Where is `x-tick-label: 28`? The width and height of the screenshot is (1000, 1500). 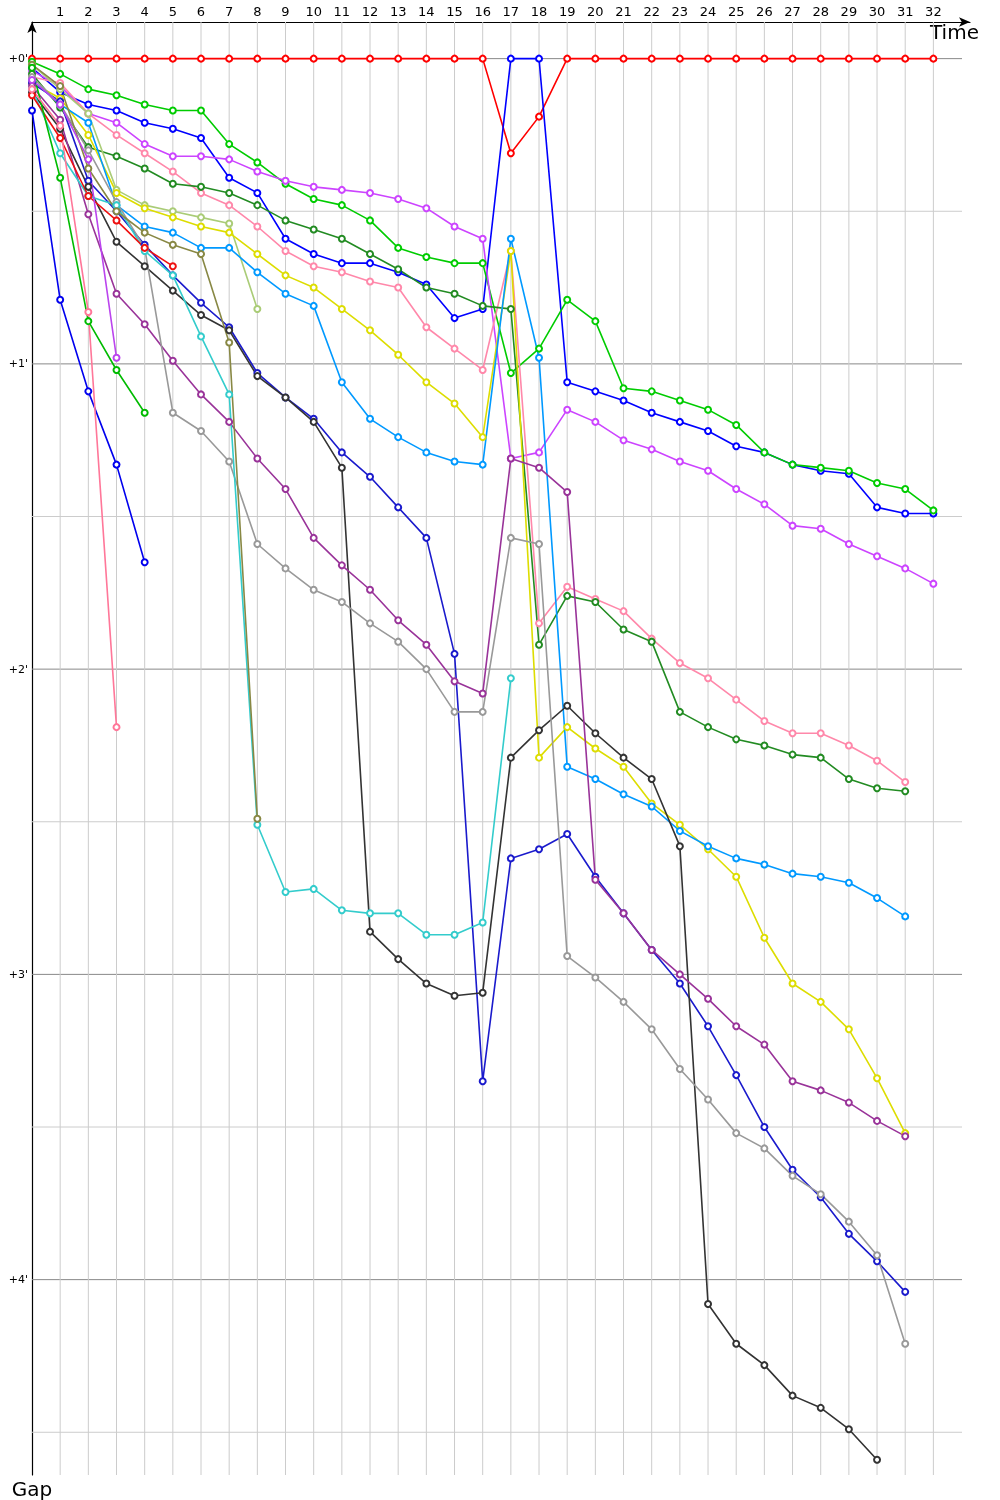 x-tick-label: 28 is located at coordinates (820, 11).